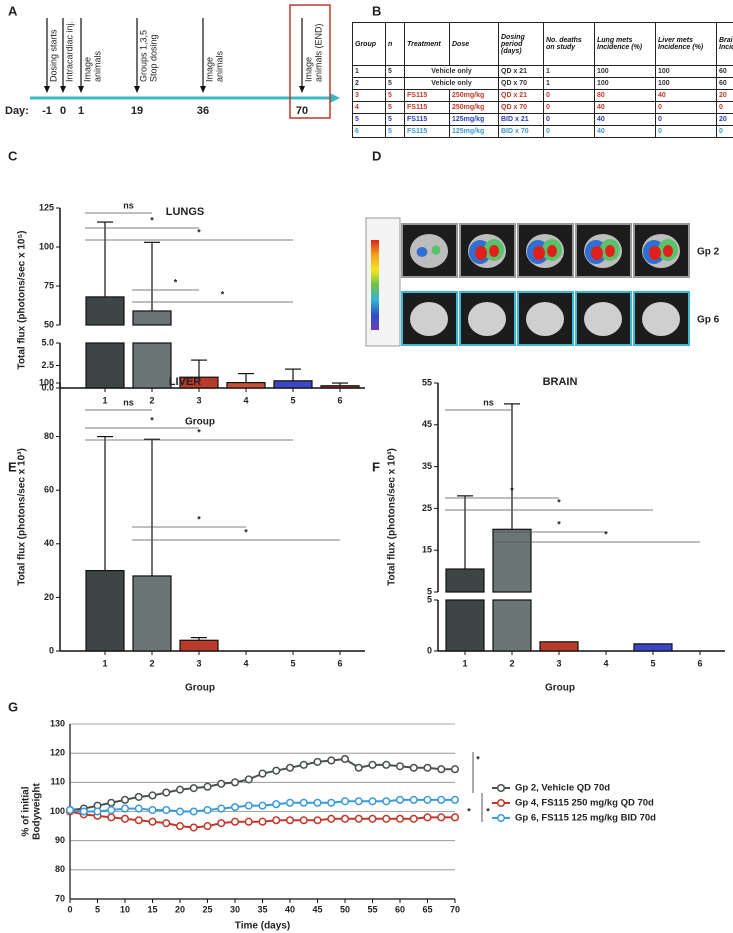 The image size is (733, 933). I want to click on table-cell: 1, so click(369, 71).